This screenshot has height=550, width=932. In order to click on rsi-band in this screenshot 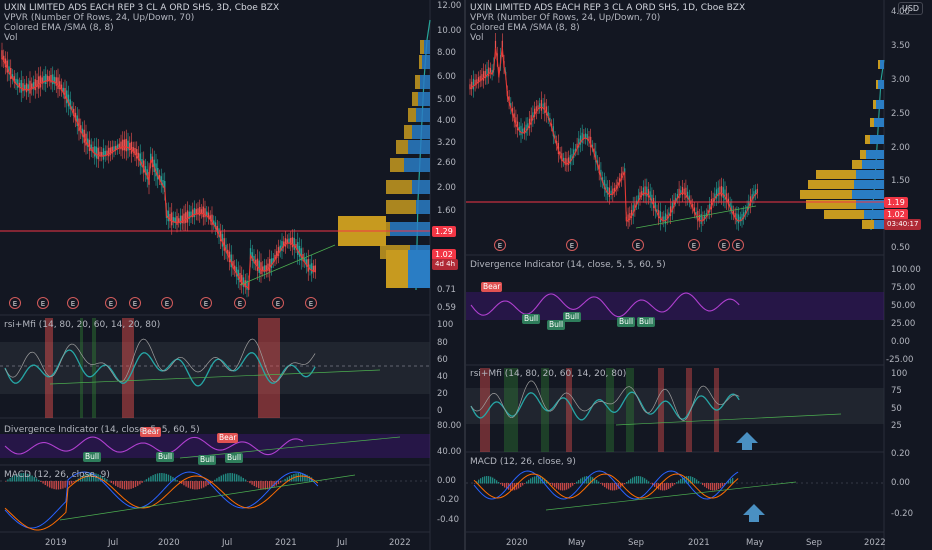, I will do `click(215, 368)`.